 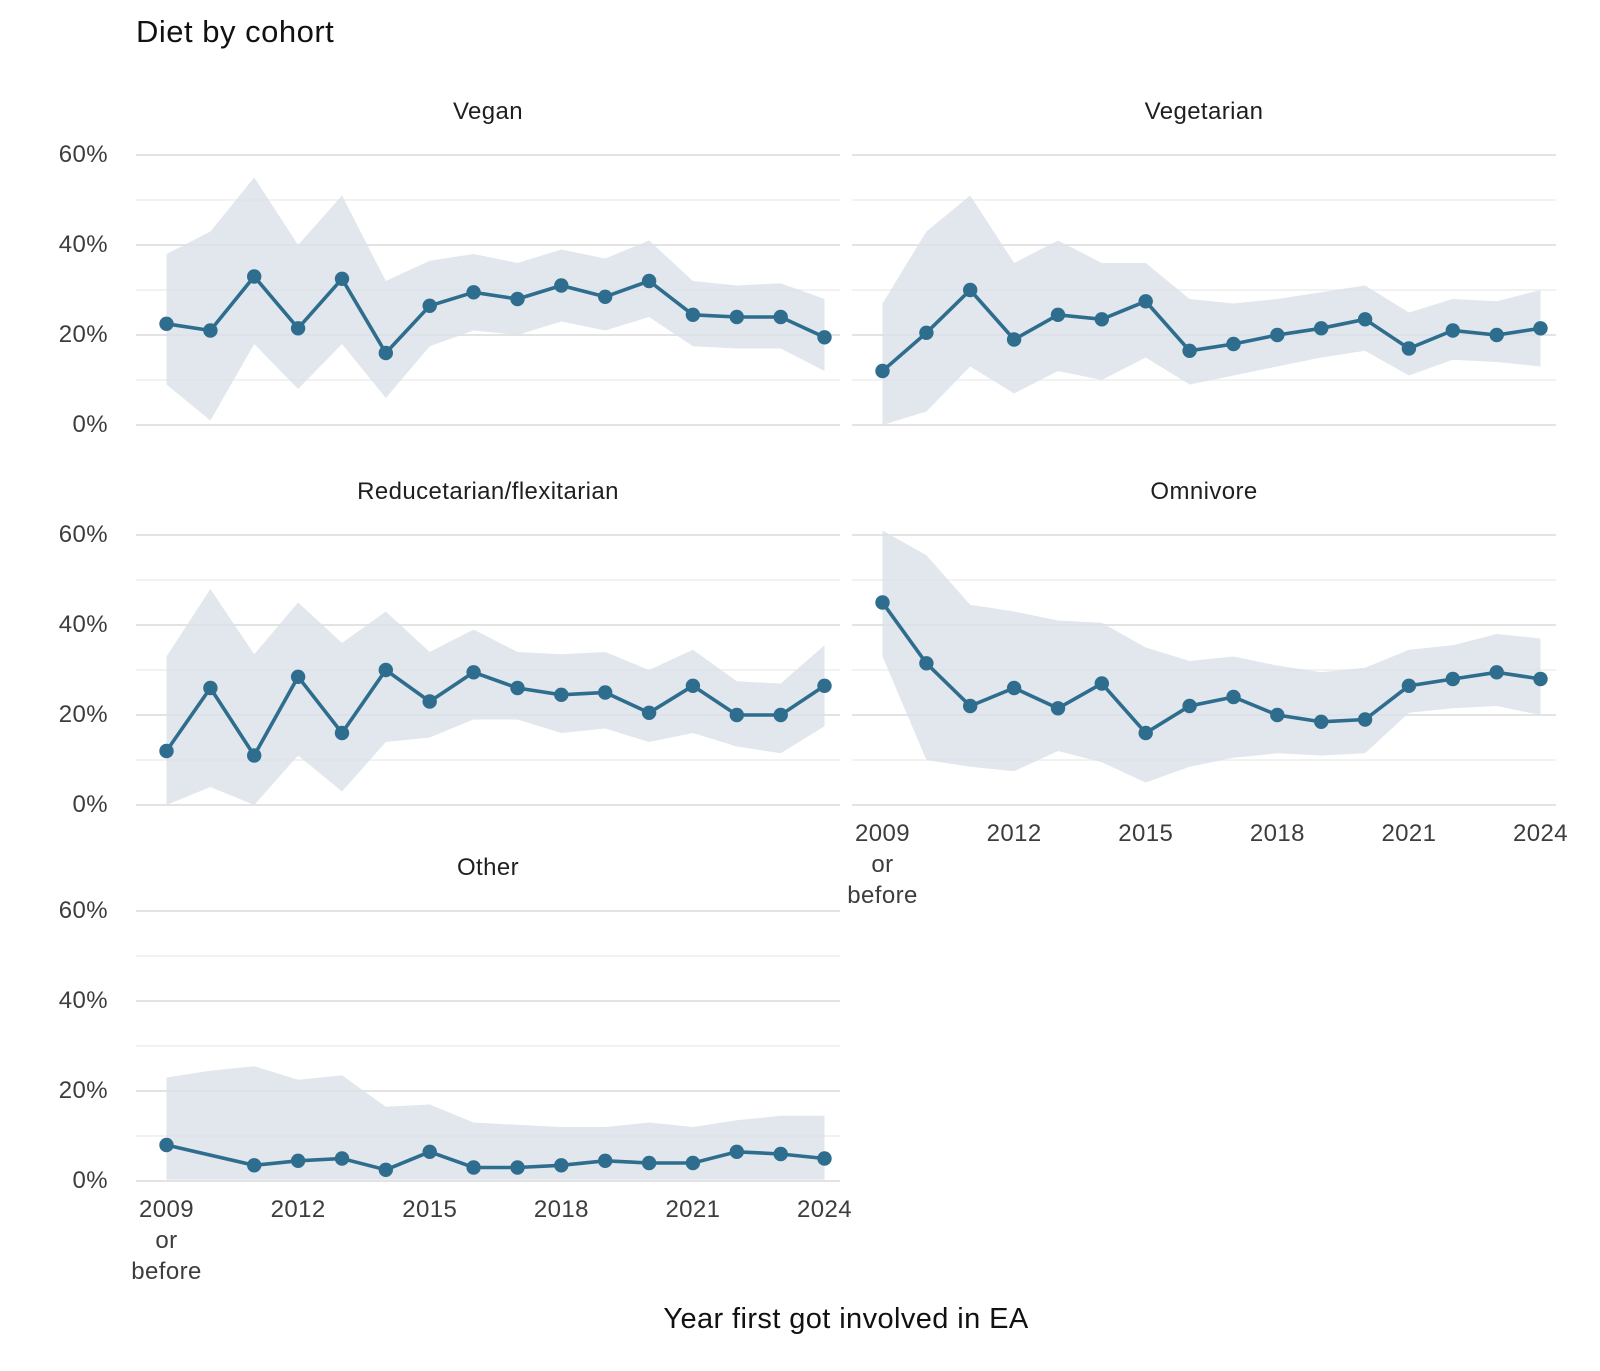 I want to click on line-chart-reducetarian, so click(x=488, y=670).